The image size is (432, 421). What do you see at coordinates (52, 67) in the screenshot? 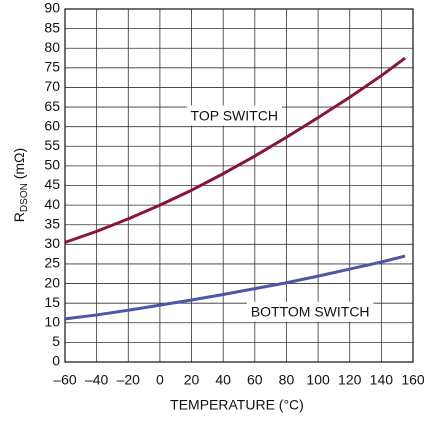
I see `y-tick-label: 75` at bounding box center [52, 67].